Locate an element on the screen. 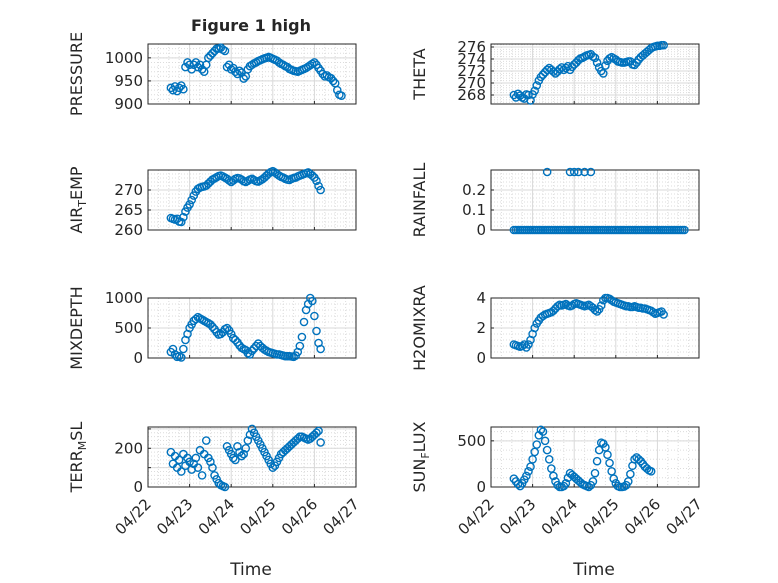 This screenshot has height=583, width=778. y-tick-label: 200 is located at coordinates (128, 448).